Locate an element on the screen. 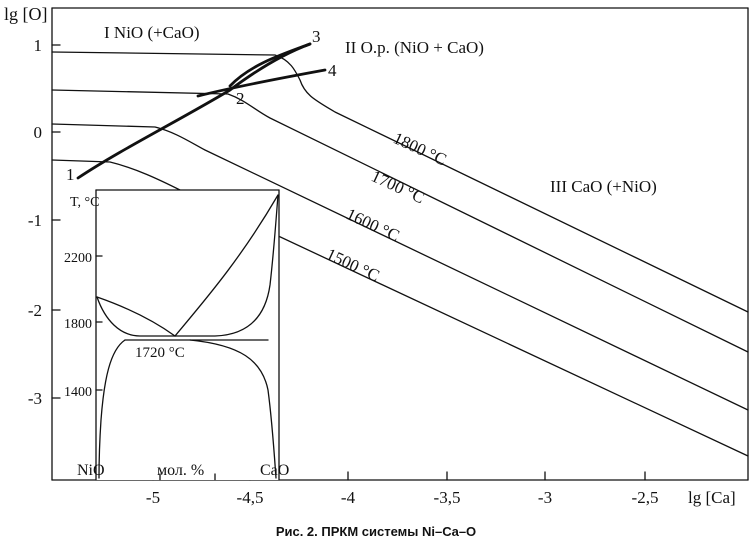 The width and height of the screenshot is (752, 542). inset-solidus-cao is located at coordinates (226, 265).